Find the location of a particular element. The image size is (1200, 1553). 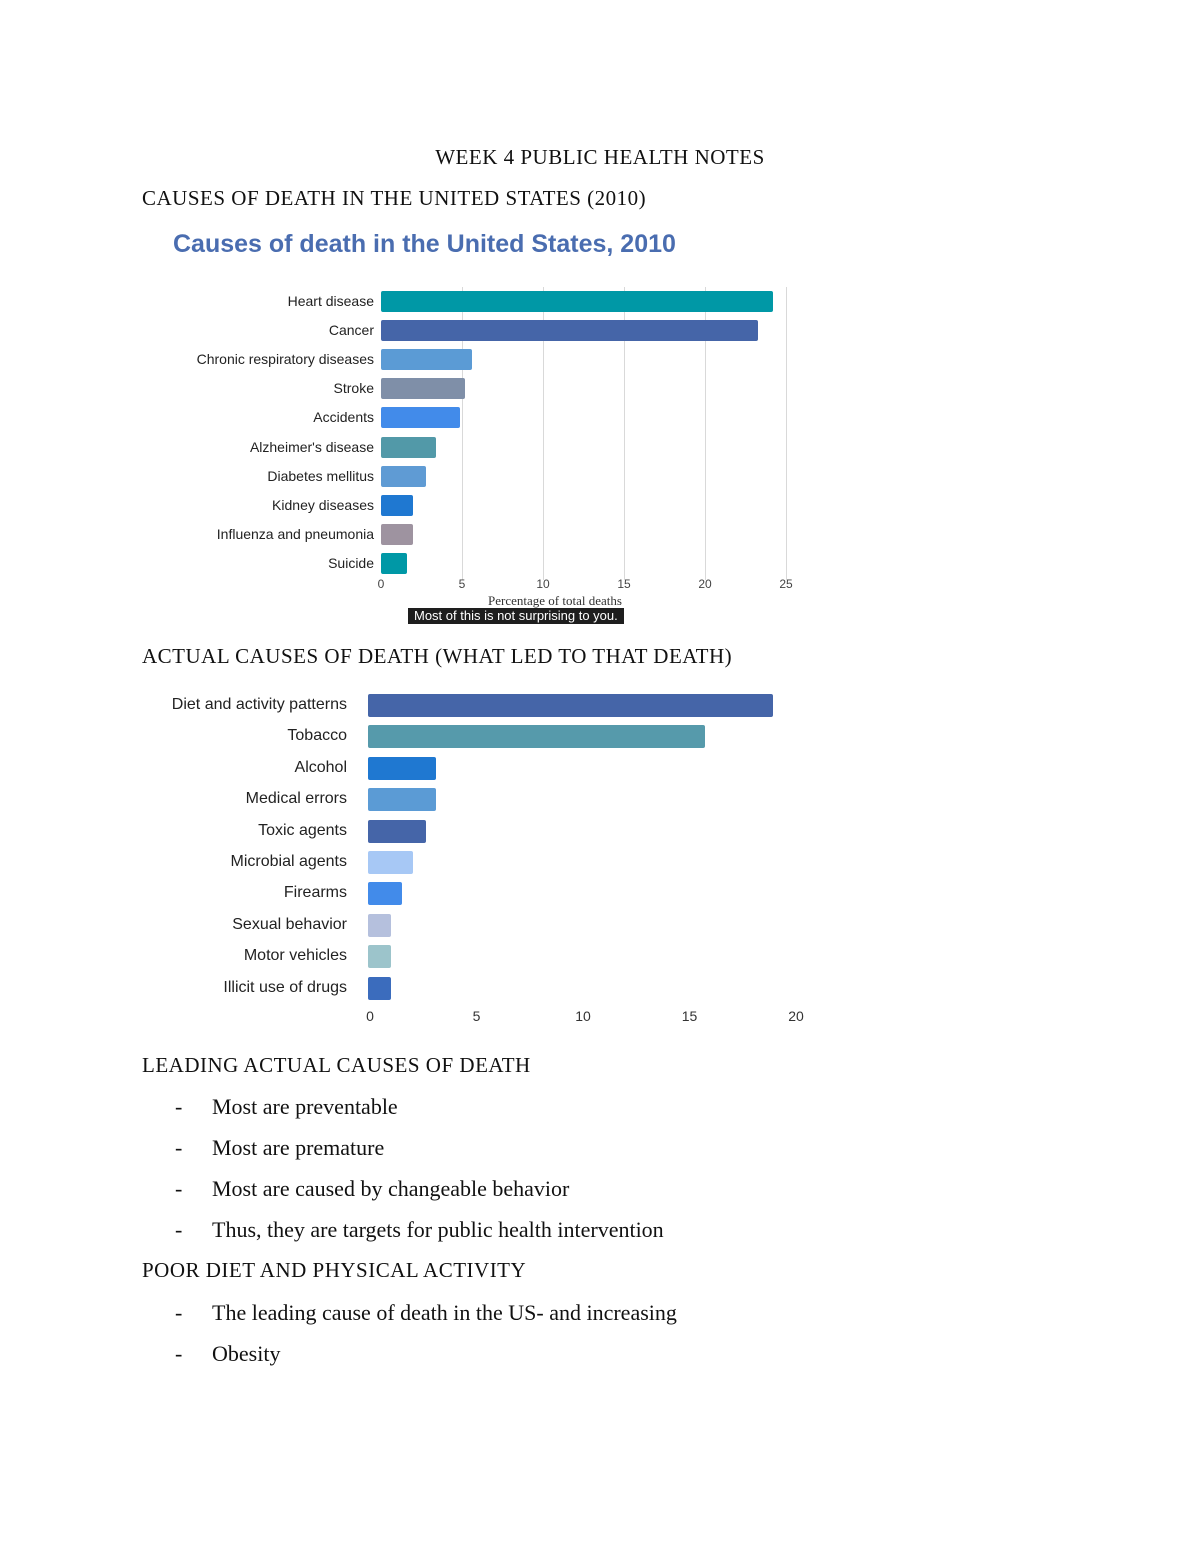

bar-label: Cancer is located at coordinates (351, 330).